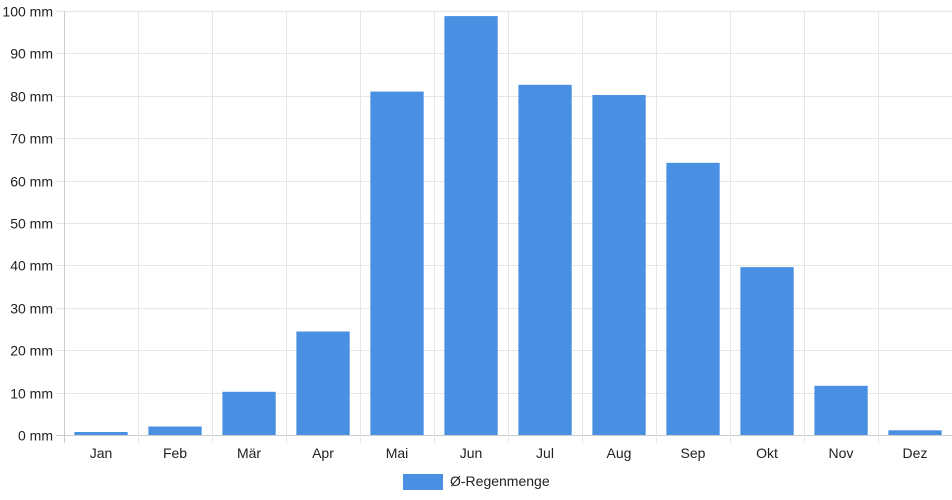 This screenshot has height=500, width=952. I want to click on y-tick-label: 90 mm, so click(31, 54).